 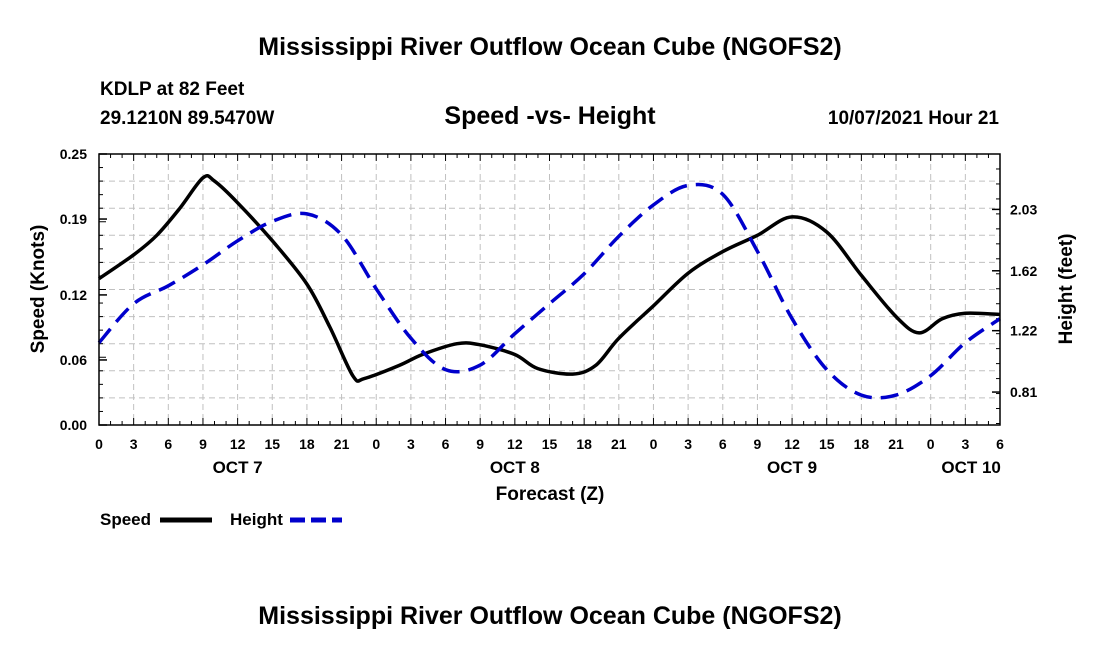 I want to click on left-axis-title: Speed (Knots), so click(x=38, y=289).